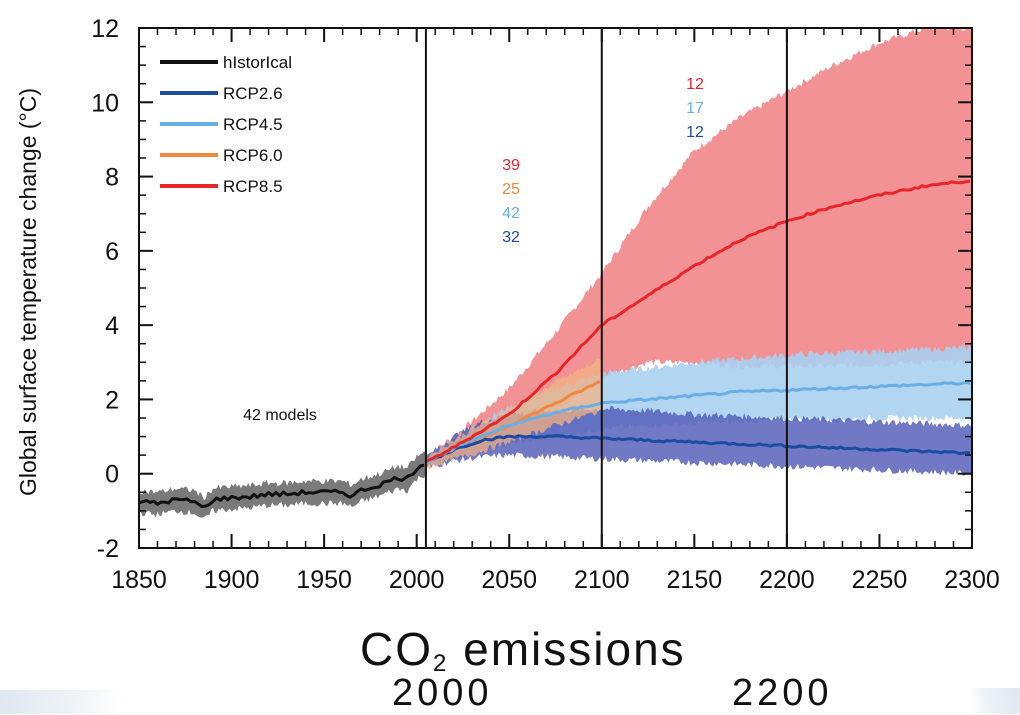  I want to click on legend-label: RCP8.5, so click(253, 186).